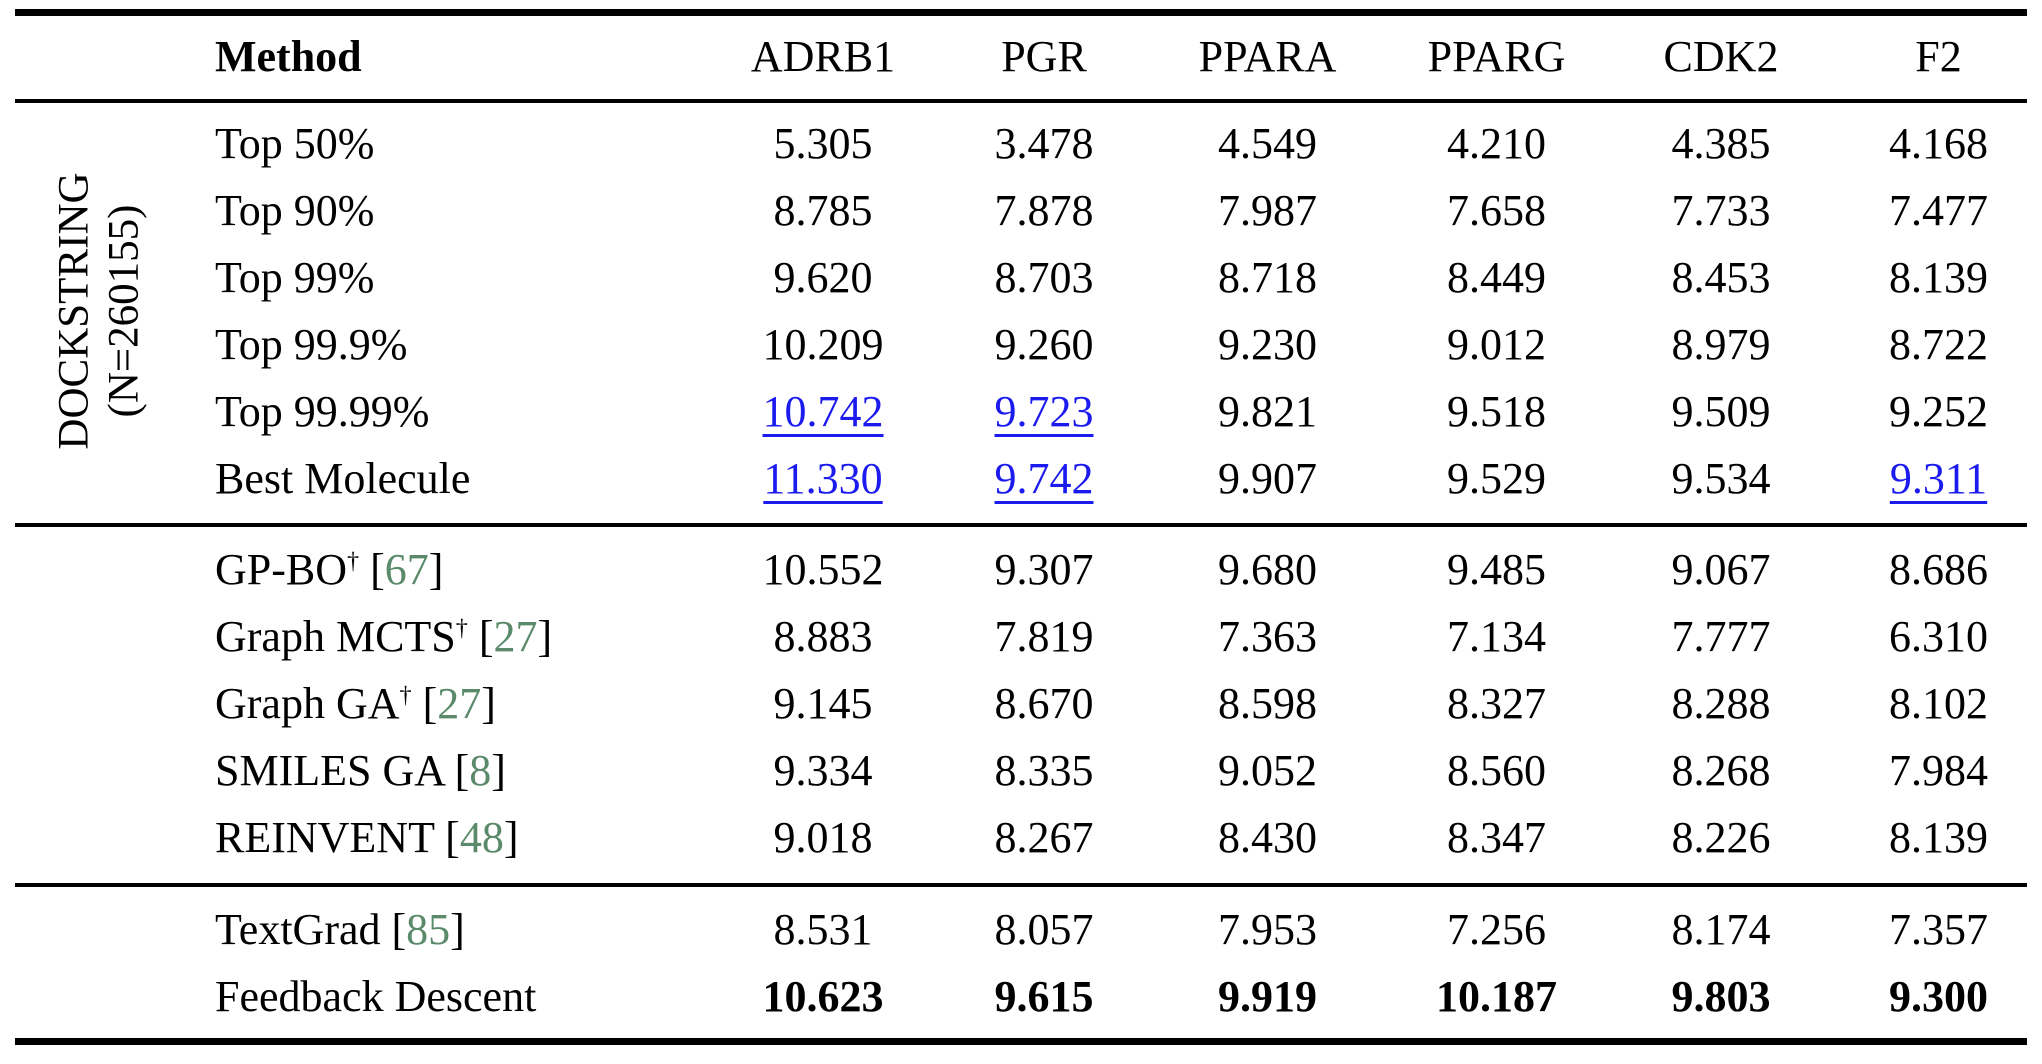  Describe the element at coordinates (1044, 703) in the screenshot. I see `value-cell: 8.670` at that location.